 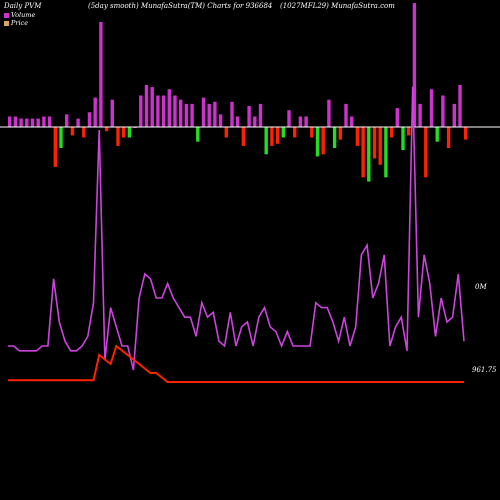 What do you see at coordinates (484, 370) in the screenshot?
I see `price-right-label: 961.75` at bounding box center [484, 370].